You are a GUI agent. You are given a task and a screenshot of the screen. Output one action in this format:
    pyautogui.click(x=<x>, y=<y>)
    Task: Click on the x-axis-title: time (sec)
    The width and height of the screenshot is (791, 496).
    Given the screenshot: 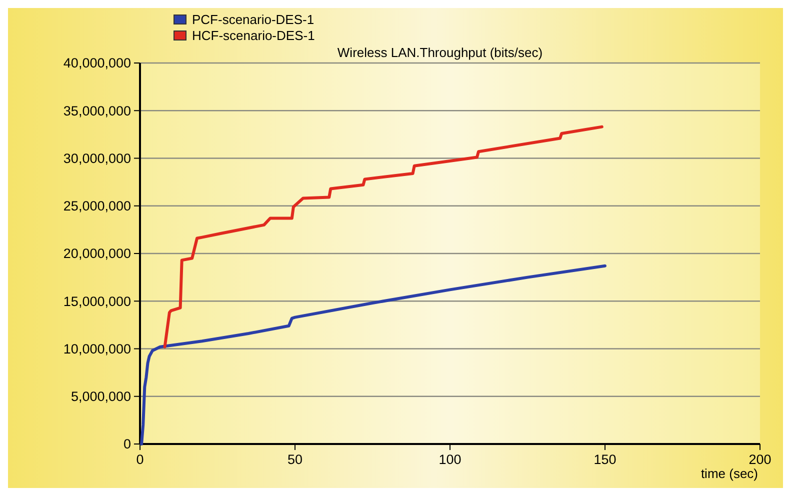 What is the action you would take?
    pyautogui.click(x=729, y=473)
    